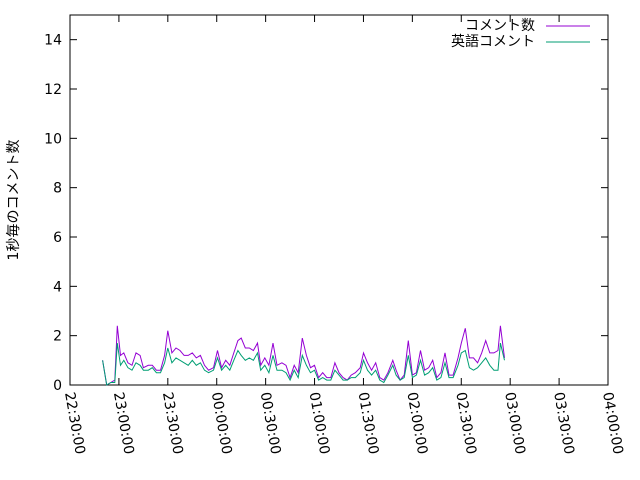  What do you see at coordinates (123, 423) in the screenshot?
I see `x-tick-label: 23:00:00` at bounding box center [123, 423].